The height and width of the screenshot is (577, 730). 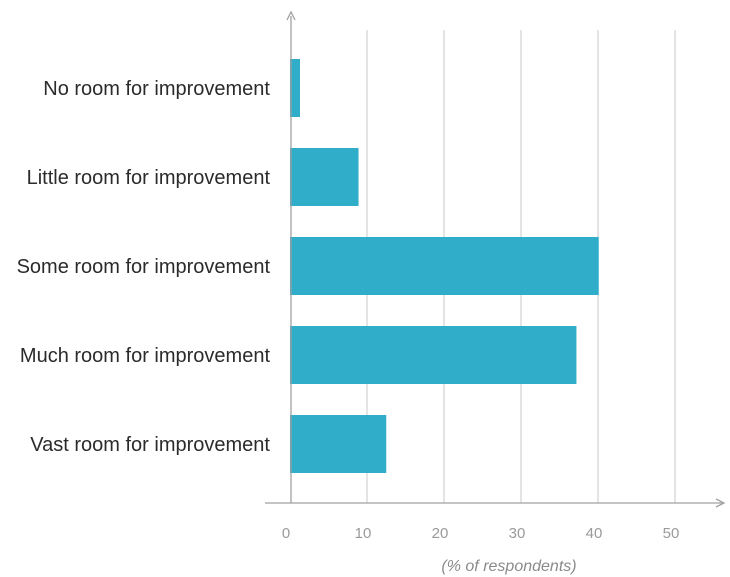 I want to click on category-label: Little room for improvement, so click(x=149, y=178).